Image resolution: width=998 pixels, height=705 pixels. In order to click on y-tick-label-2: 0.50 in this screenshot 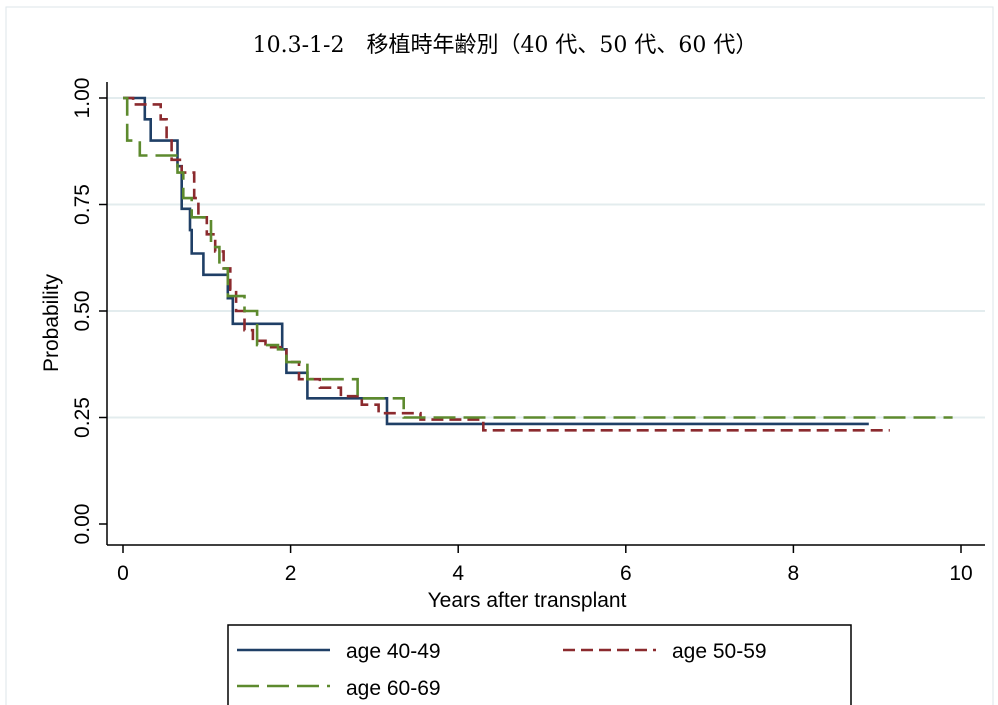, I will do `click(82, 311)`.